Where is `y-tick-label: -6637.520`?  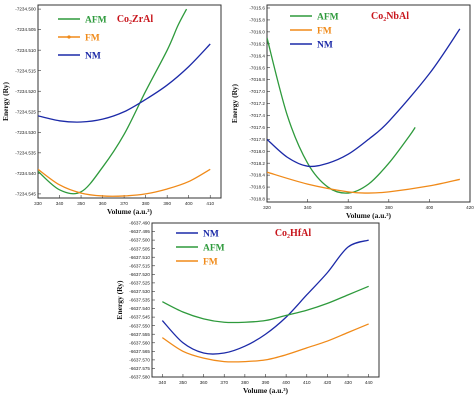 y-tick-label: -6637.520 is located at coordinates (139, 274).